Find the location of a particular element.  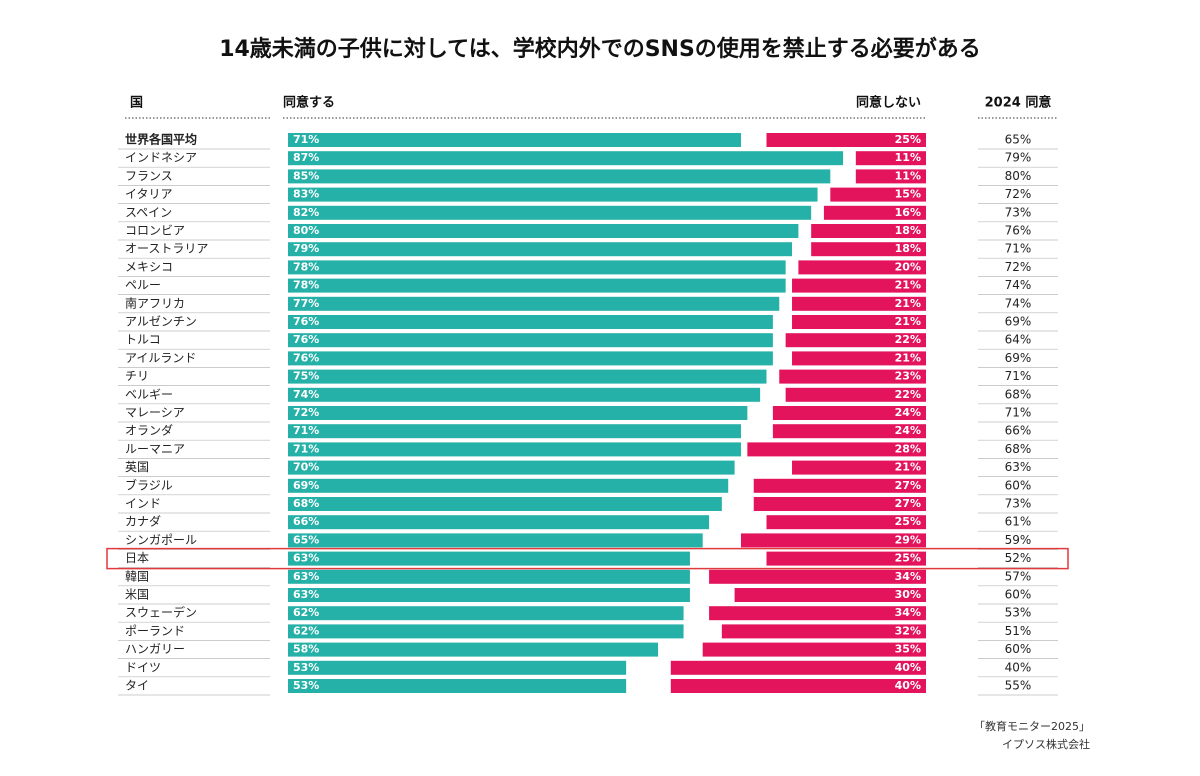

prev-value: 73% is located at coordinates (1018, 504).